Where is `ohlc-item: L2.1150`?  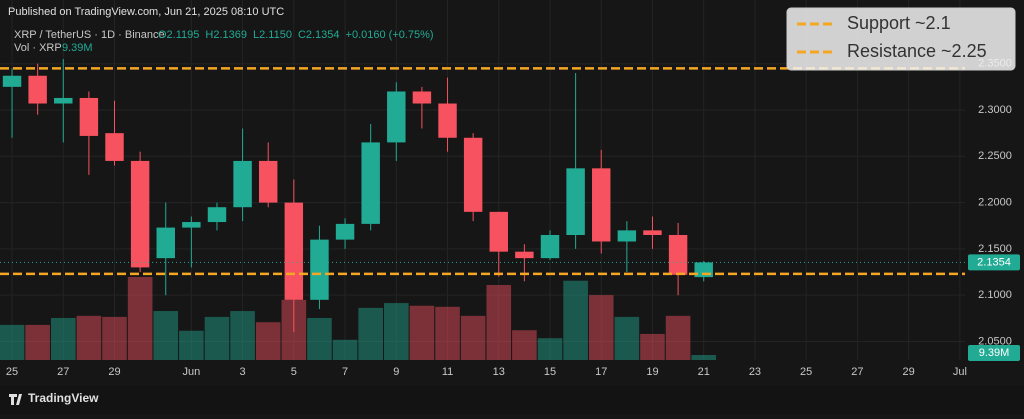
ohlc-item: L2.1150 is located at coordinates (272, 35).